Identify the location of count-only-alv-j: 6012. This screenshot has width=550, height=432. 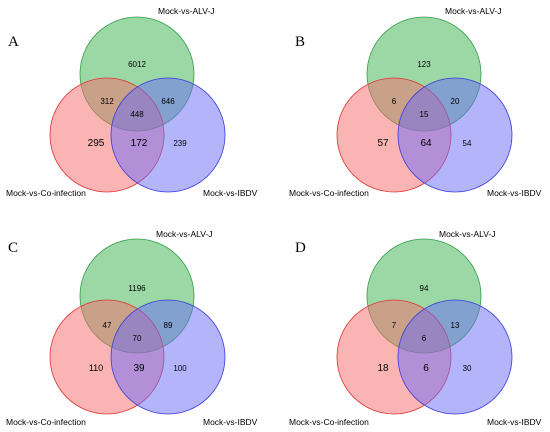
(137, 64).